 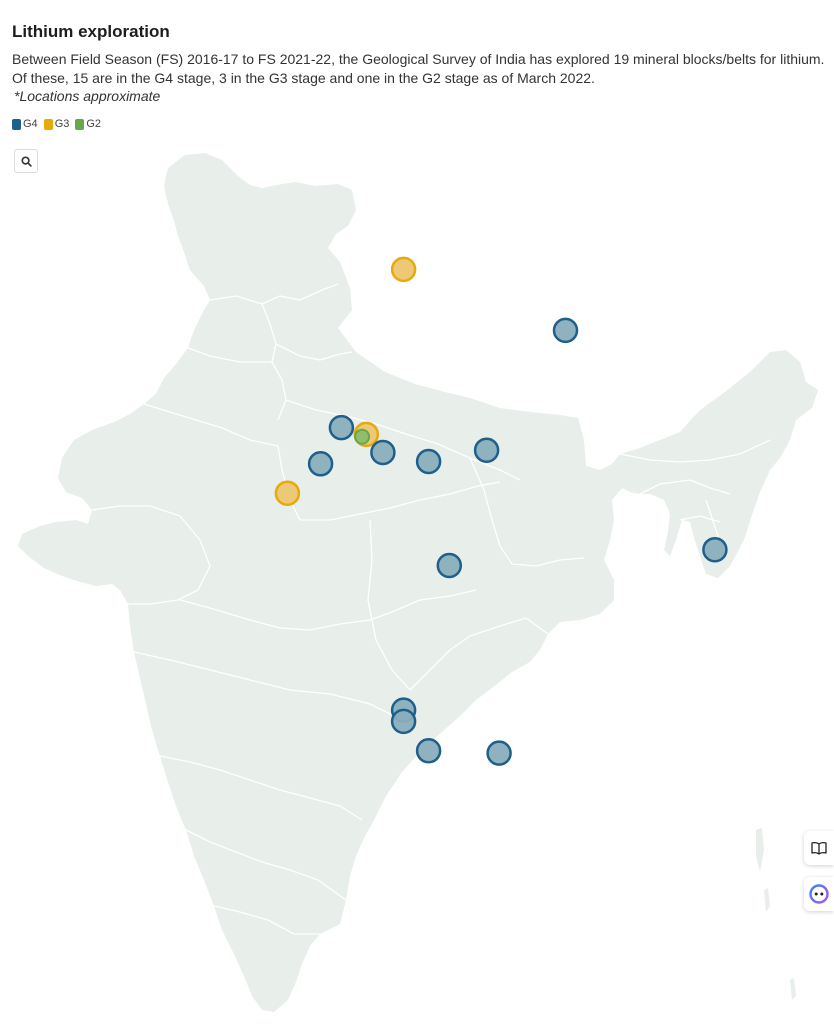 I want to click on search-icon, so click(x=26, y=161).